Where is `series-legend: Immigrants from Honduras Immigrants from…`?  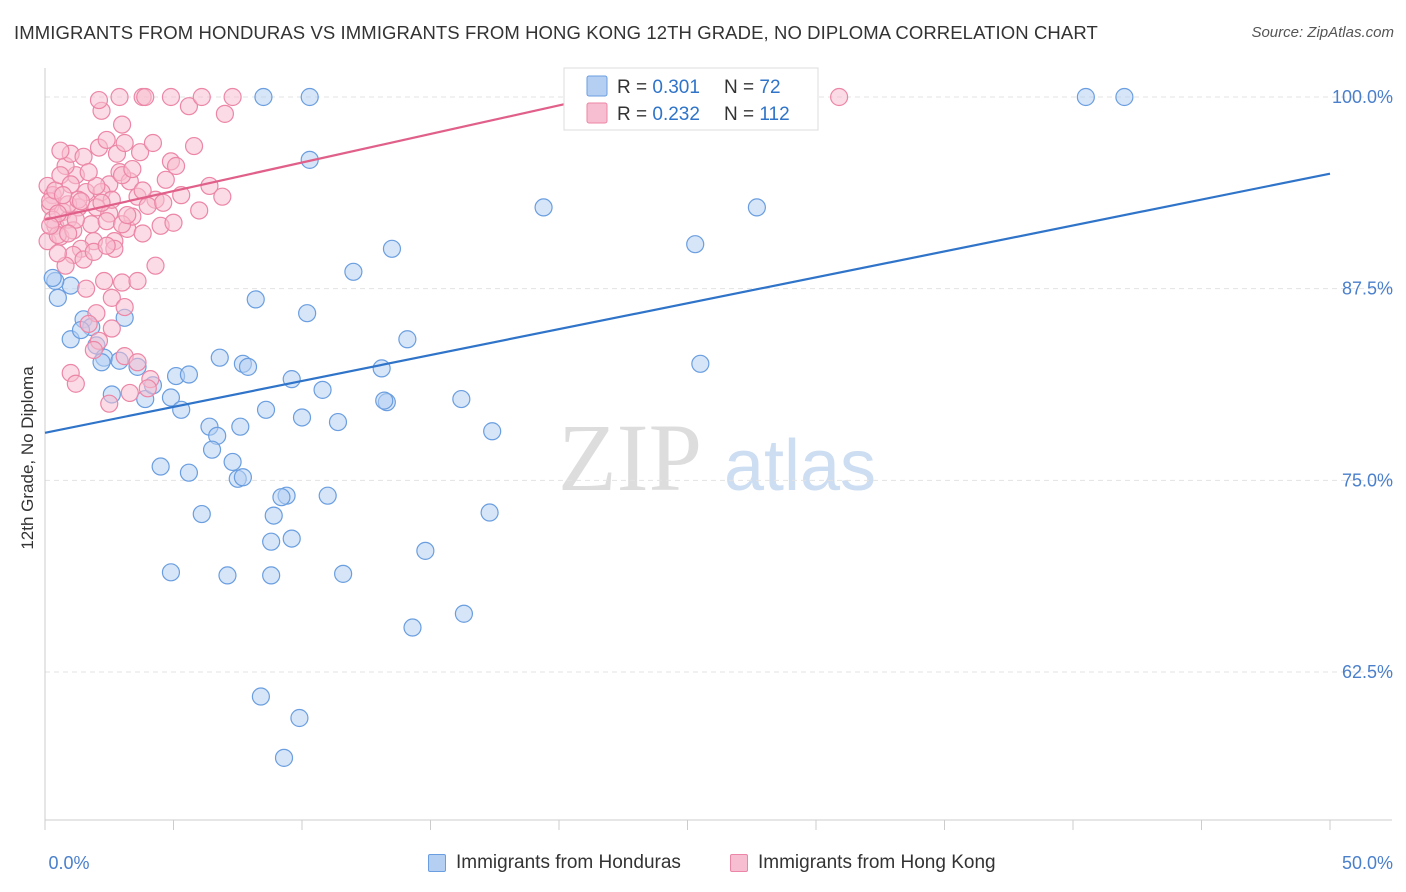 series-legend: Immigrants from Honduras Immigrants from… is located at coordinates (703, 865).